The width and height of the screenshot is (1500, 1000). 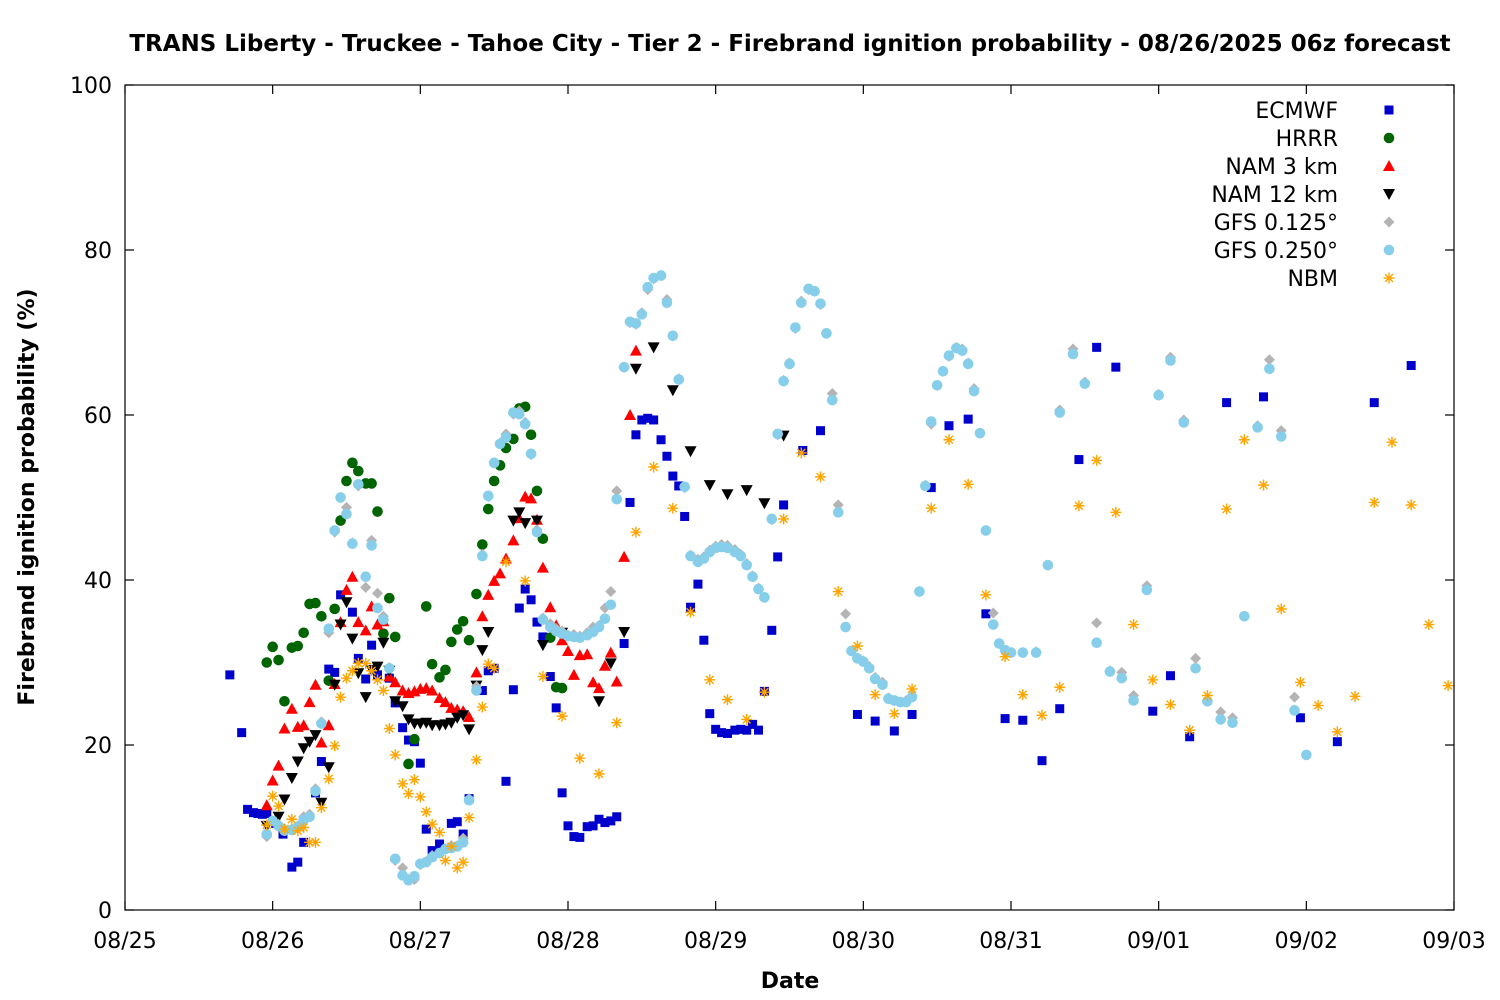 What do you see at coordinates (420, 941) in the screenshot?
I see `x-tick-label: 08/27` at bounding box center [420, 941].